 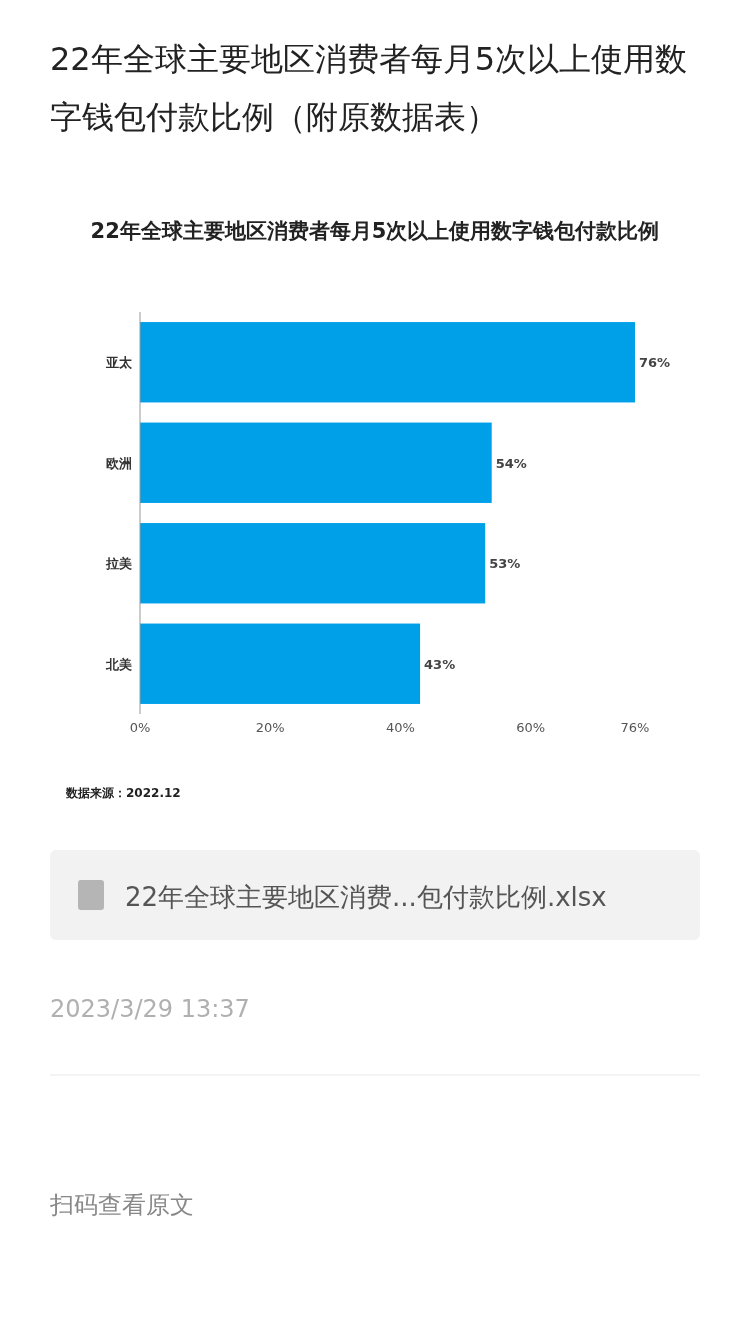 I want to click on data-label: 54%, so click(x=511, y=463).